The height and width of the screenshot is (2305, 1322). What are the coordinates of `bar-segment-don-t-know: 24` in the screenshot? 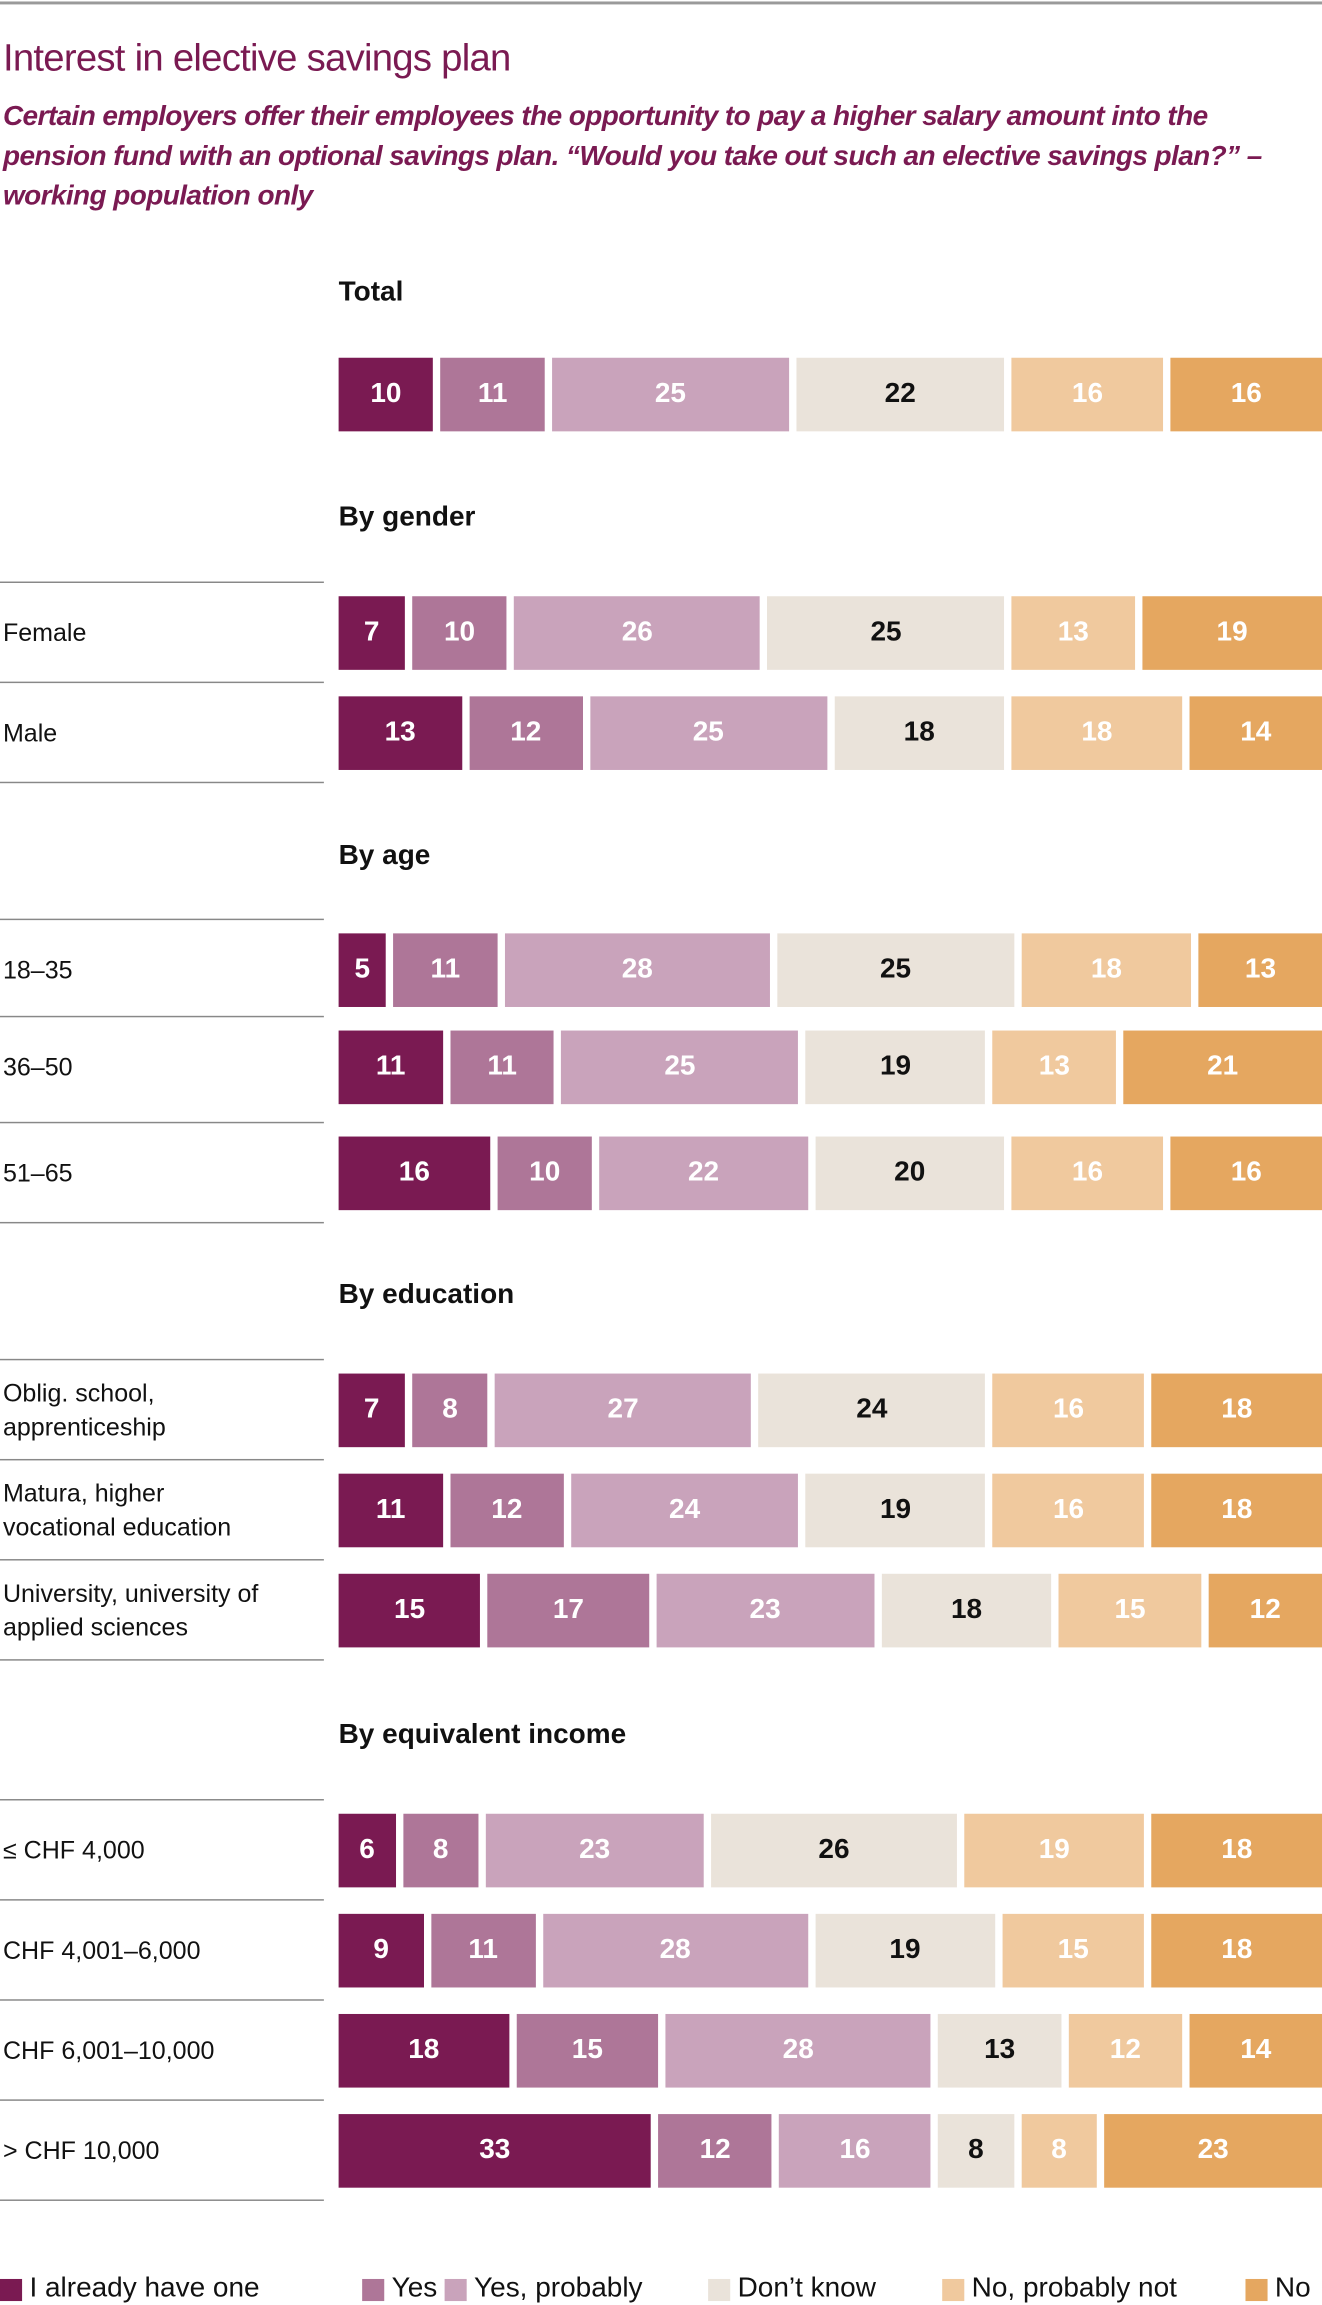 It's located at (872, 1410).